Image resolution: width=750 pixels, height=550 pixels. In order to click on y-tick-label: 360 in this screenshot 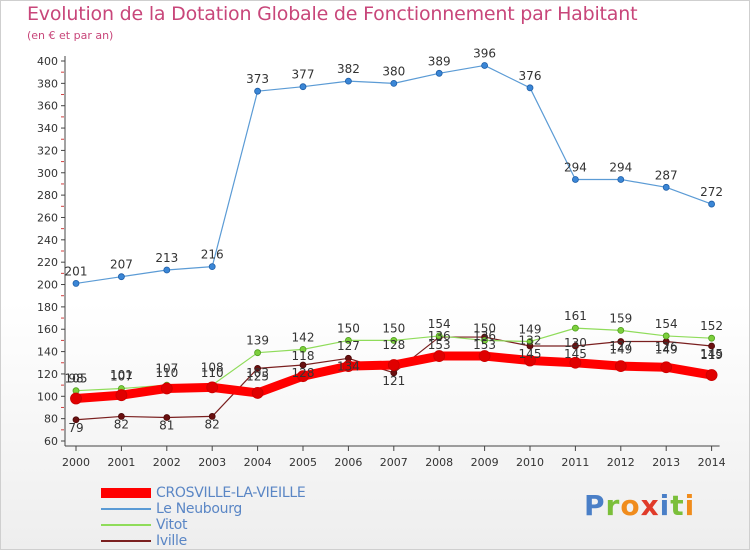, I will do `click(47, 106)`.